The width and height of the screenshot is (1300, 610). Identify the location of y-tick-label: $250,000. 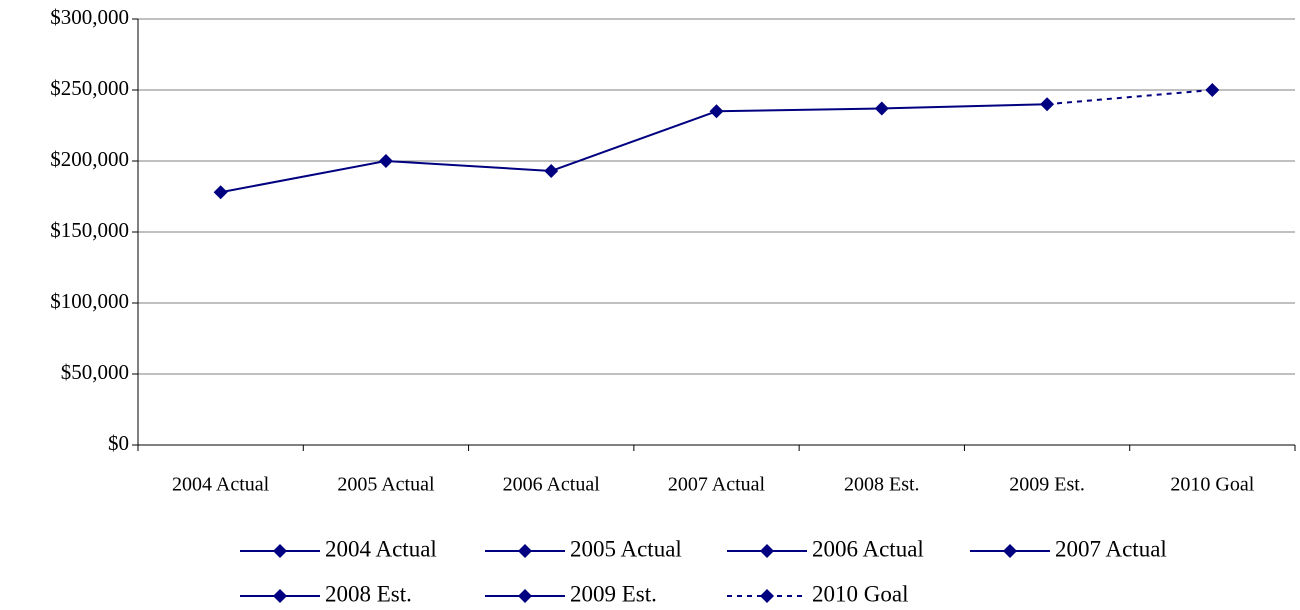
(89, 88).